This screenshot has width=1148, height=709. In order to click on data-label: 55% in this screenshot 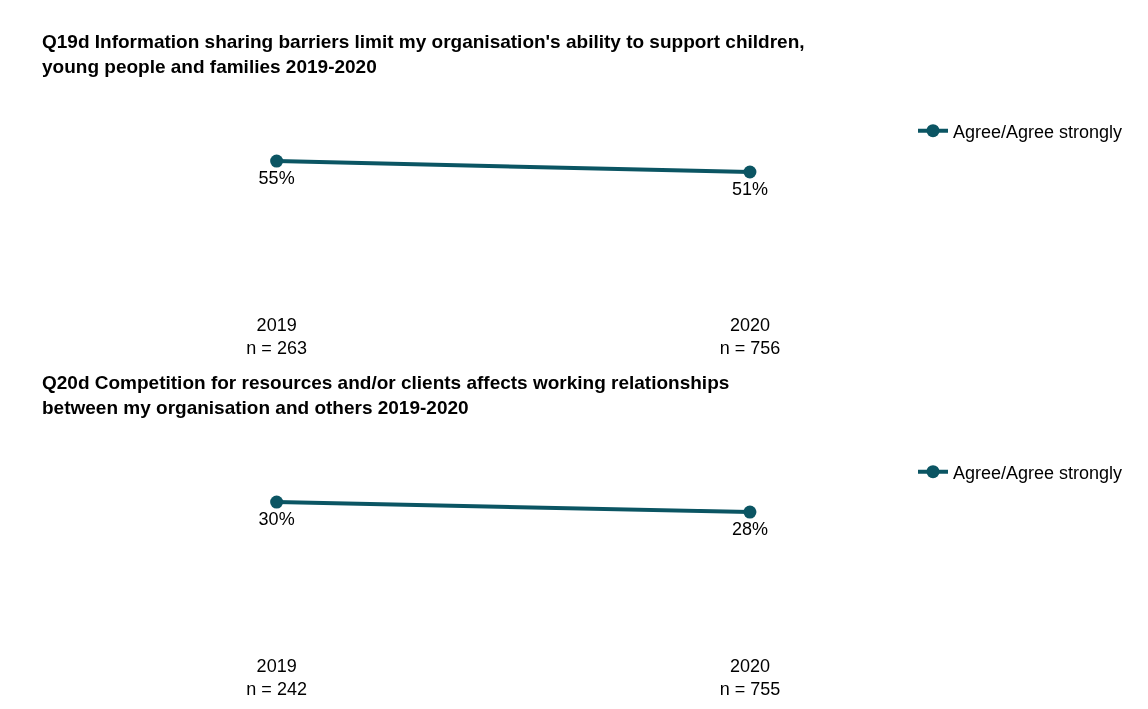, I will do `click(276, 177)`.